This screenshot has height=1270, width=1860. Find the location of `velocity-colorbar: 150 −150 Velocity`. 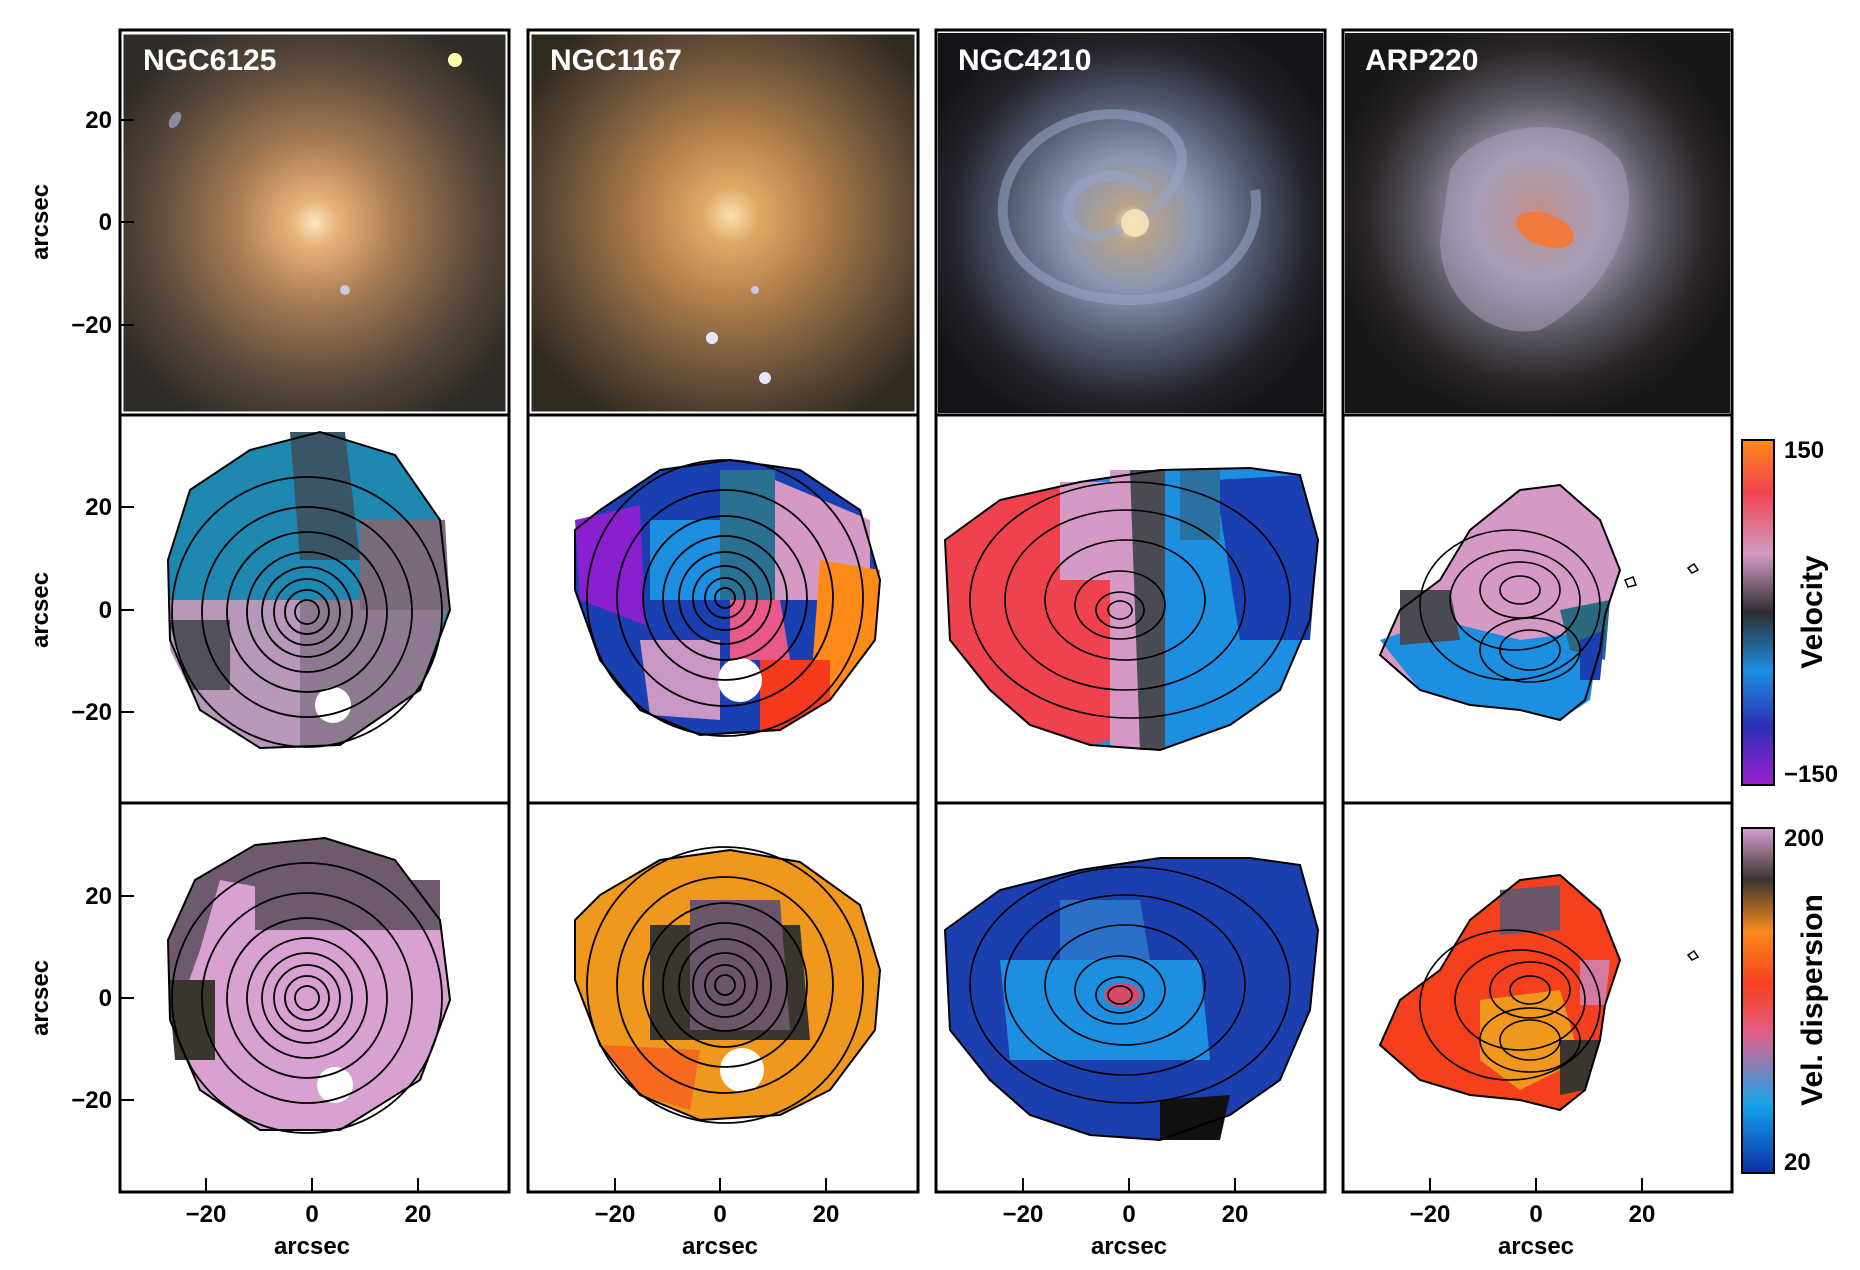

velocity-colorbar: 150 −150 Velocity is located at coordinates (1789, 612).